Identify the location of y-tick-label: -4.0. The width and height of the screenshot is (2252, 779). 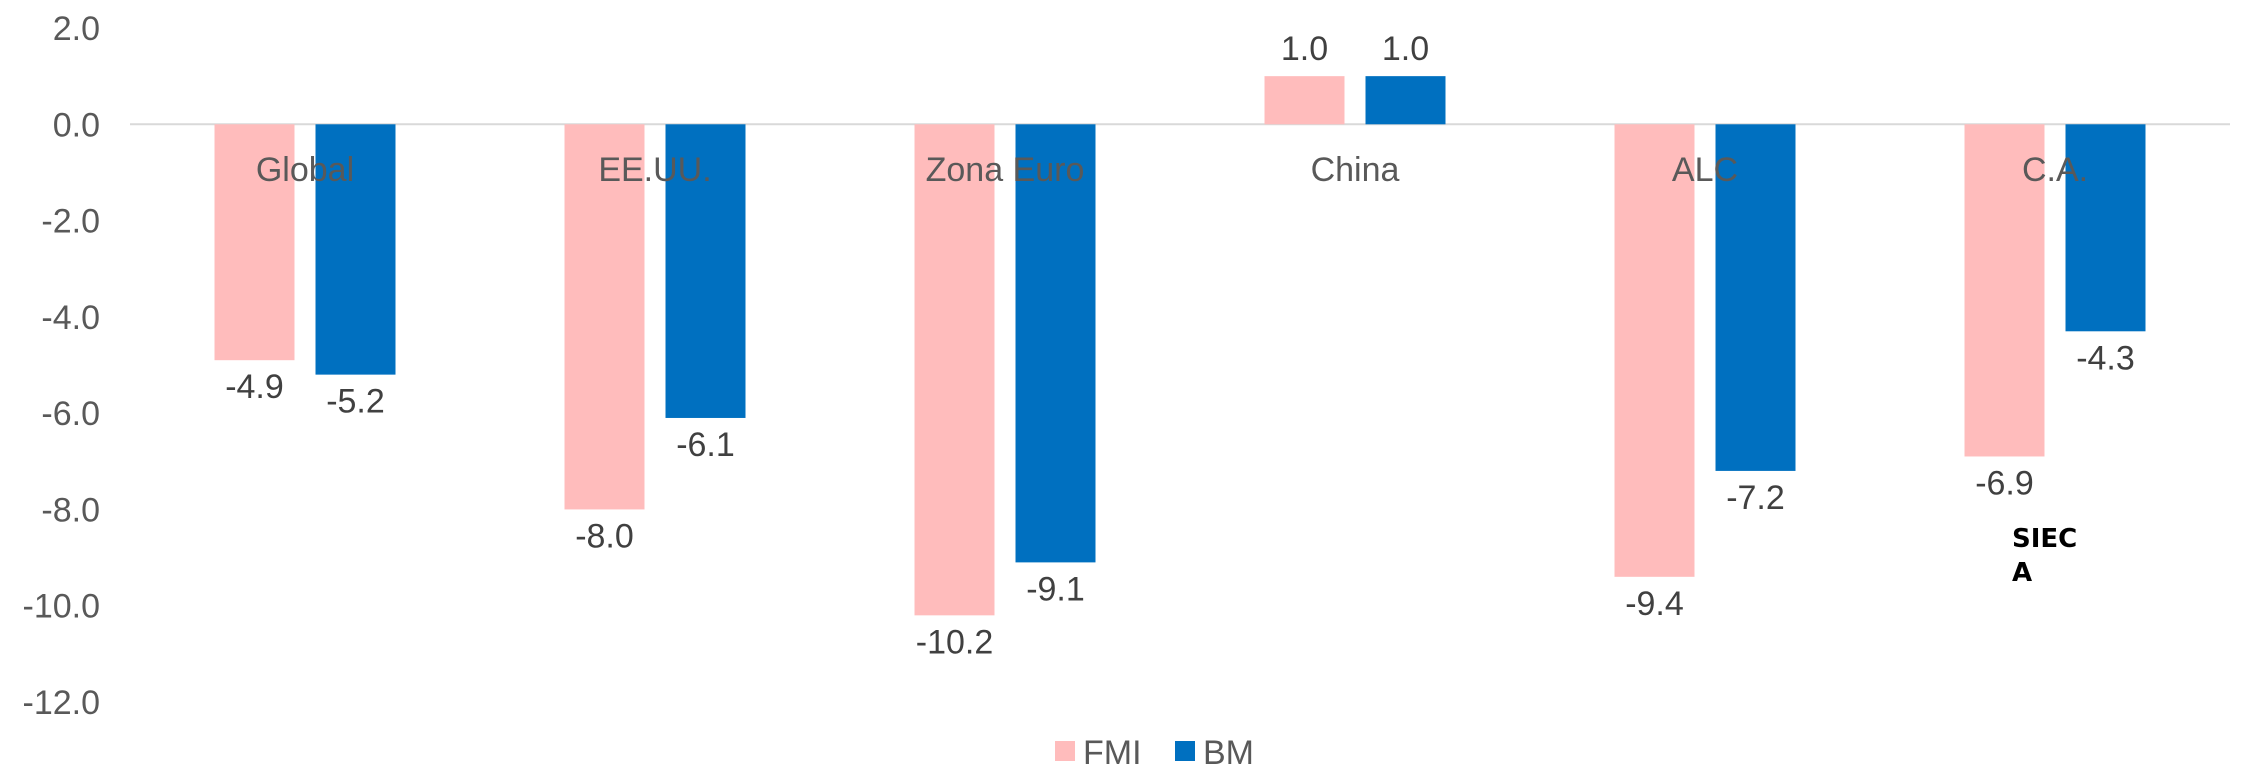
(70, 318).